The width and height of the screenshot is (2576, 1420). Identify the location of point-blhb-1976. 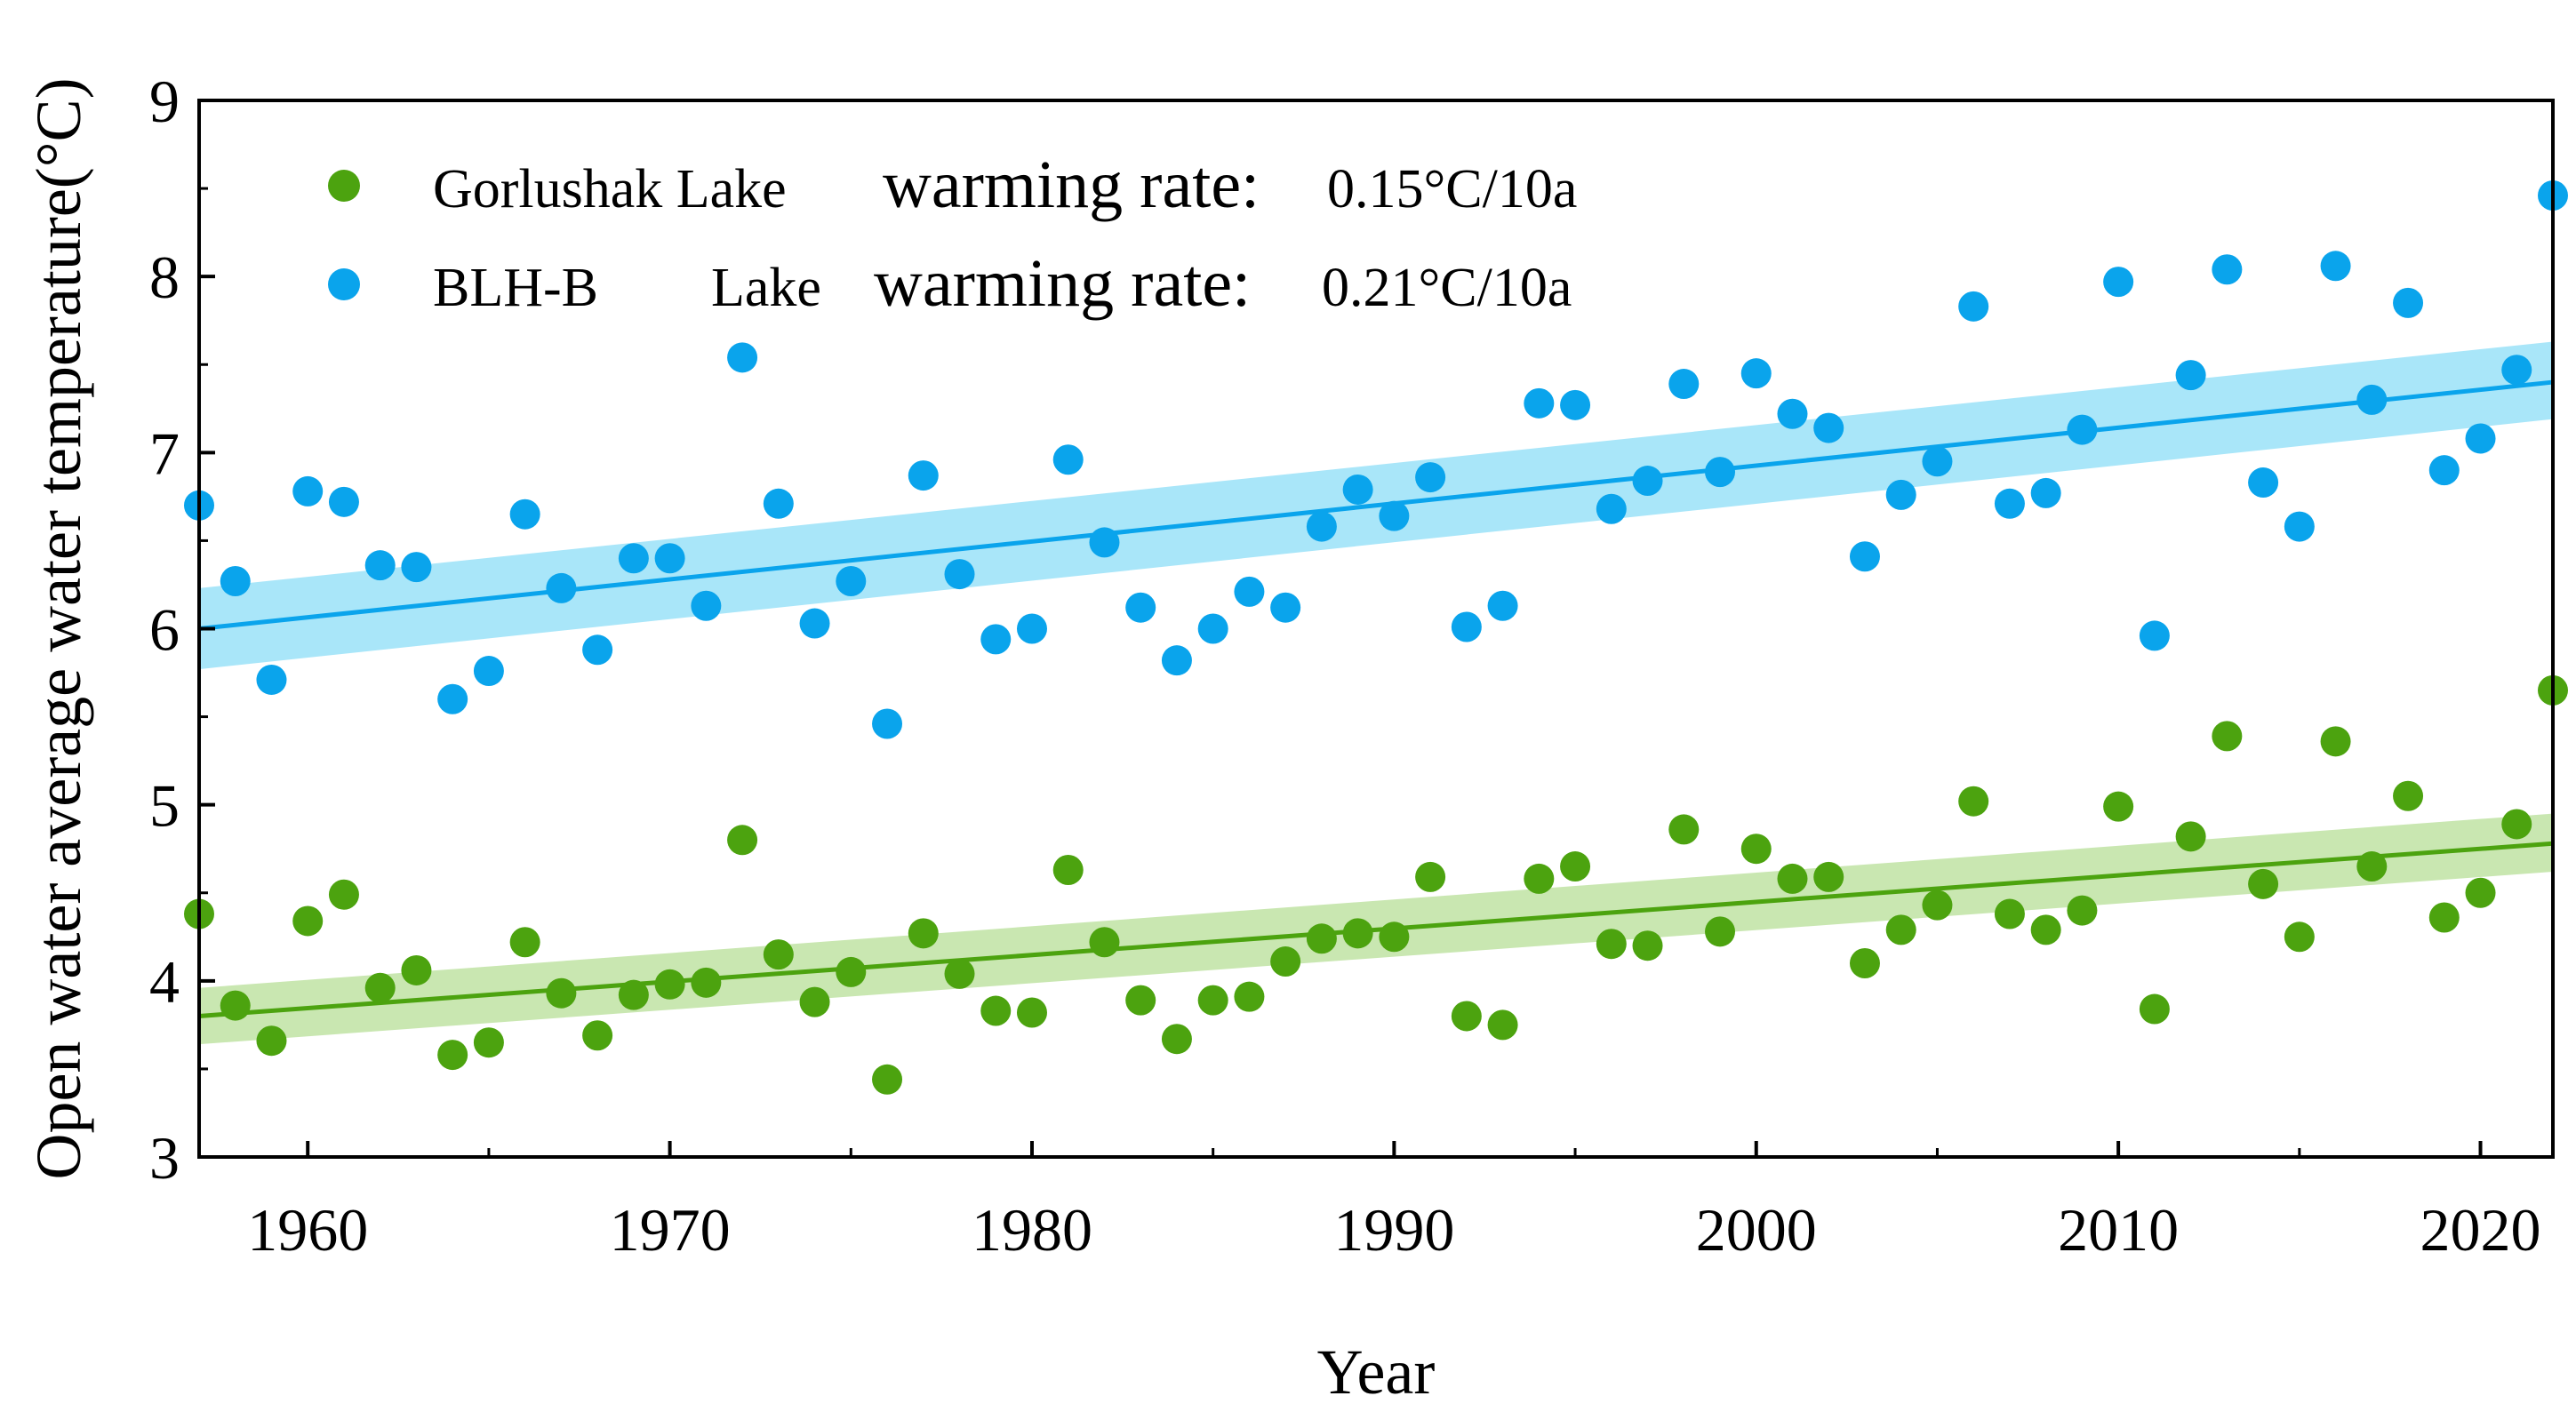
(887, 723).